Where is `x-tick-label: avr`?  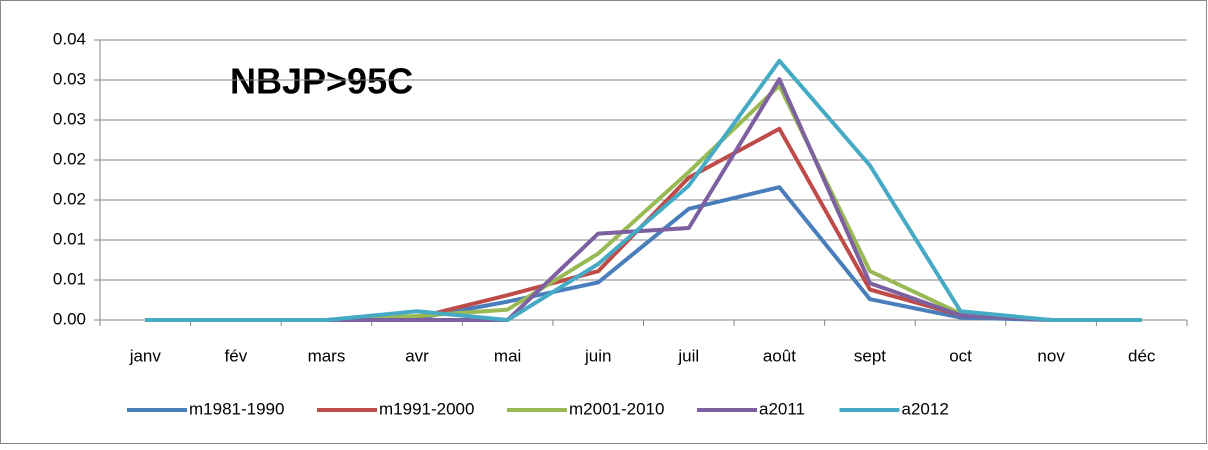 x-tick-label: avr is located at coordinates (417, 355).